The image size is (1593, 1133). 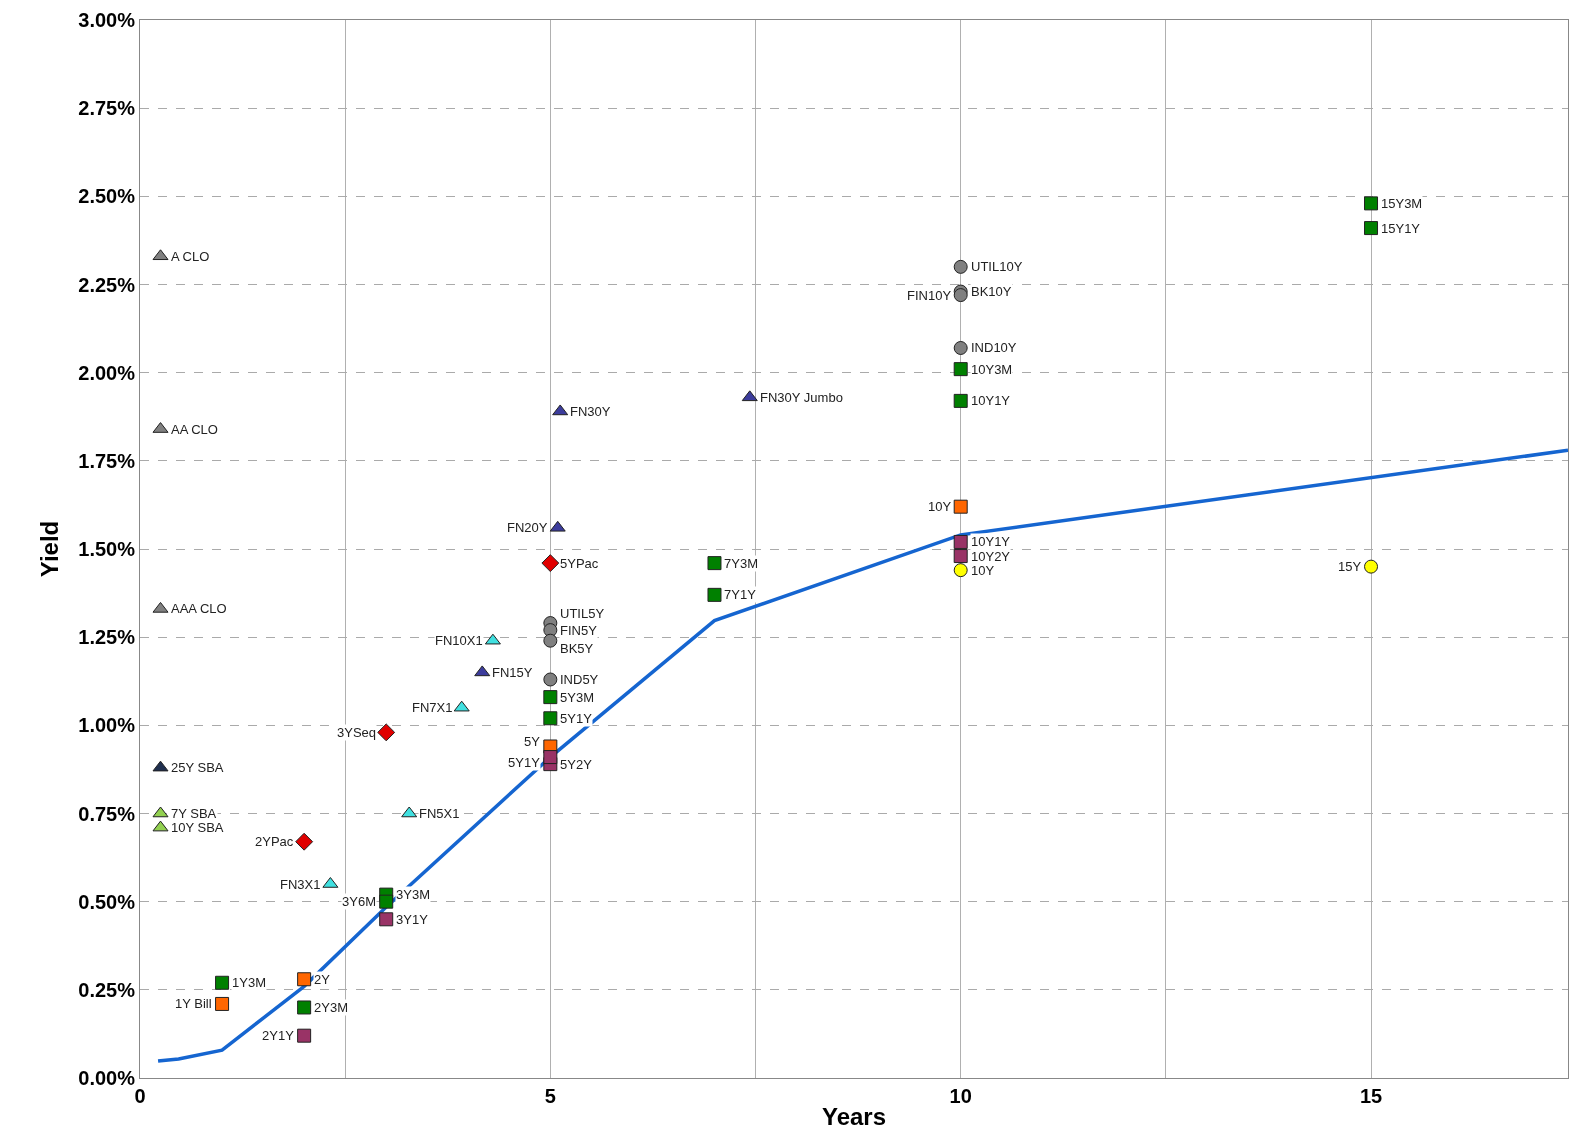 What do you see at coordinates (991, 556) in the screenshot?
I see `annotation: 10Y2Y` at bounding box center [991, 556].